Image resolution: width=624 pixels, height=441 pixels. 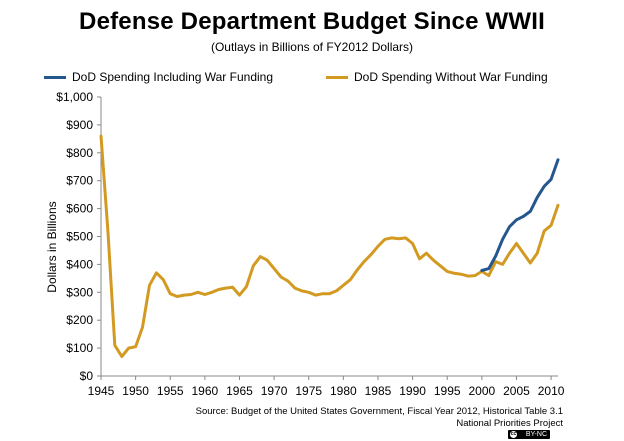 What do you see at coordinates (451, 77) in the screenshot?
I see `legend-label-without-war: DoD Spending Without War Funding` at bounding box center [451, 77].